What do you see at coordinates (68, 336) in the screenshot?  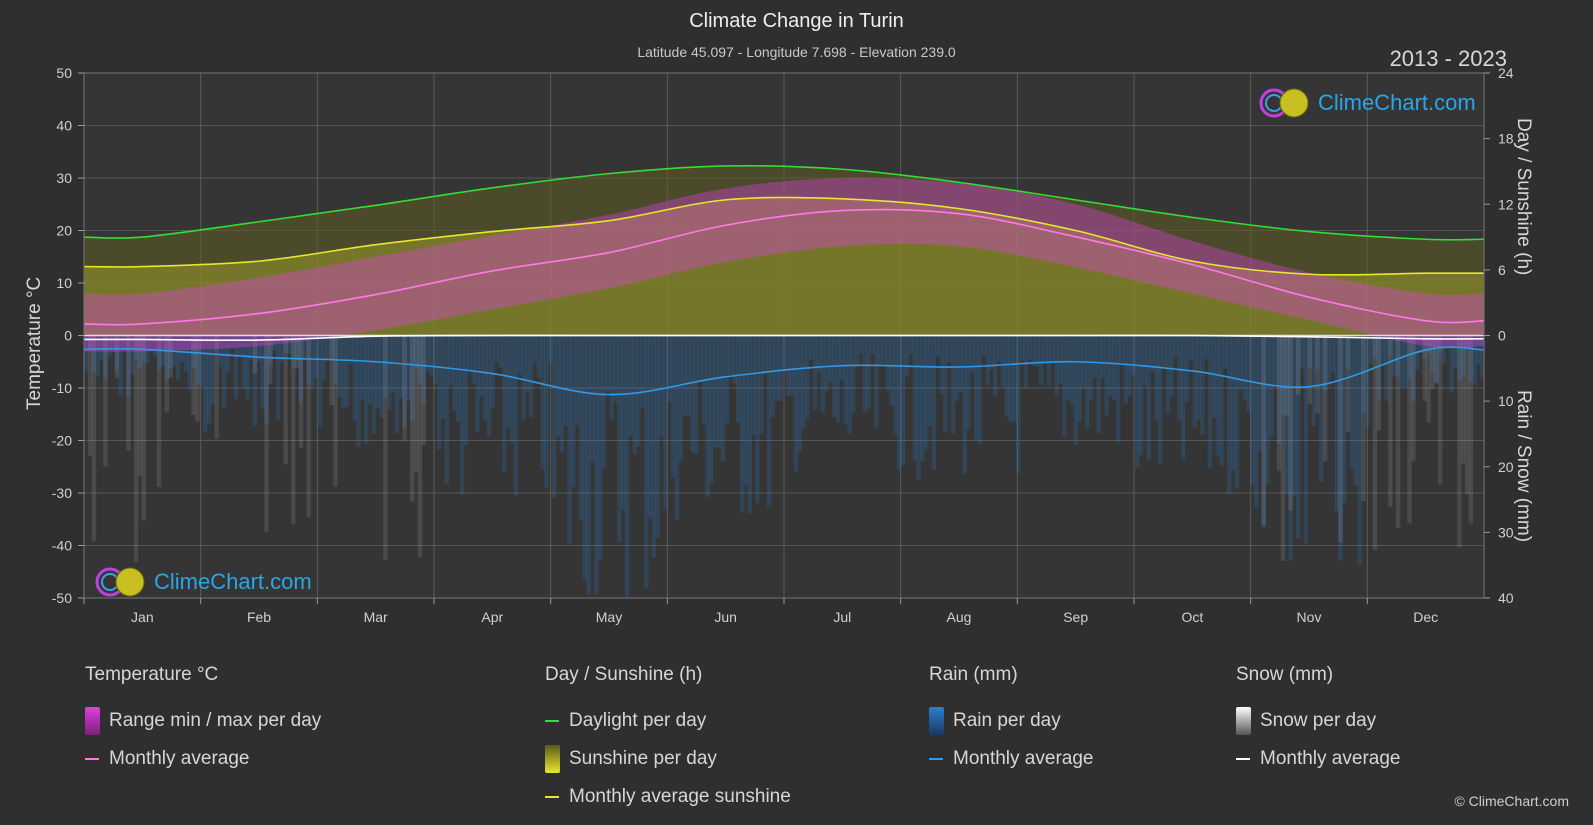 I see `left-tick-label: 0` at bounding box center [68, 336].